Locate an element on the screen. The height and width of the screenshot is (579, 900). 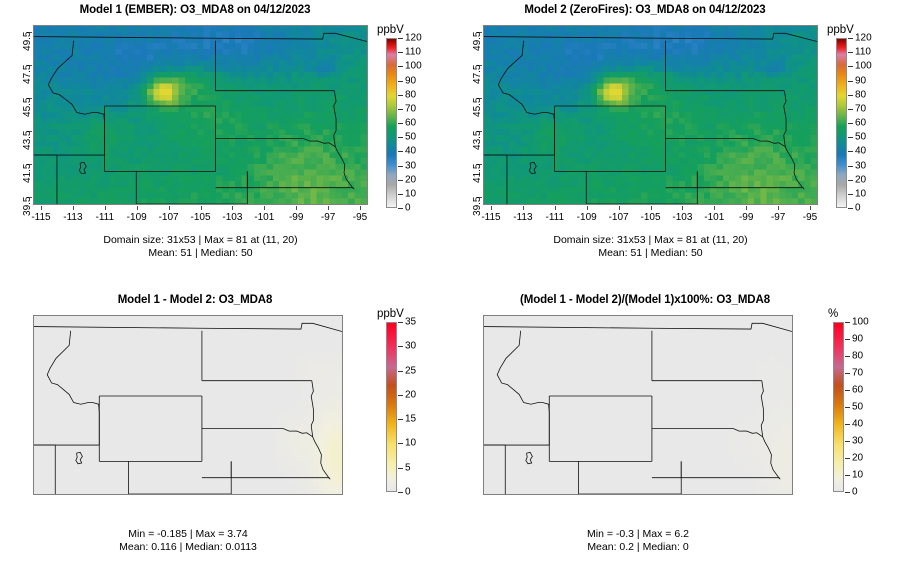
y-axis-tick-label: 45.5 is located at coordinates (477, 107).